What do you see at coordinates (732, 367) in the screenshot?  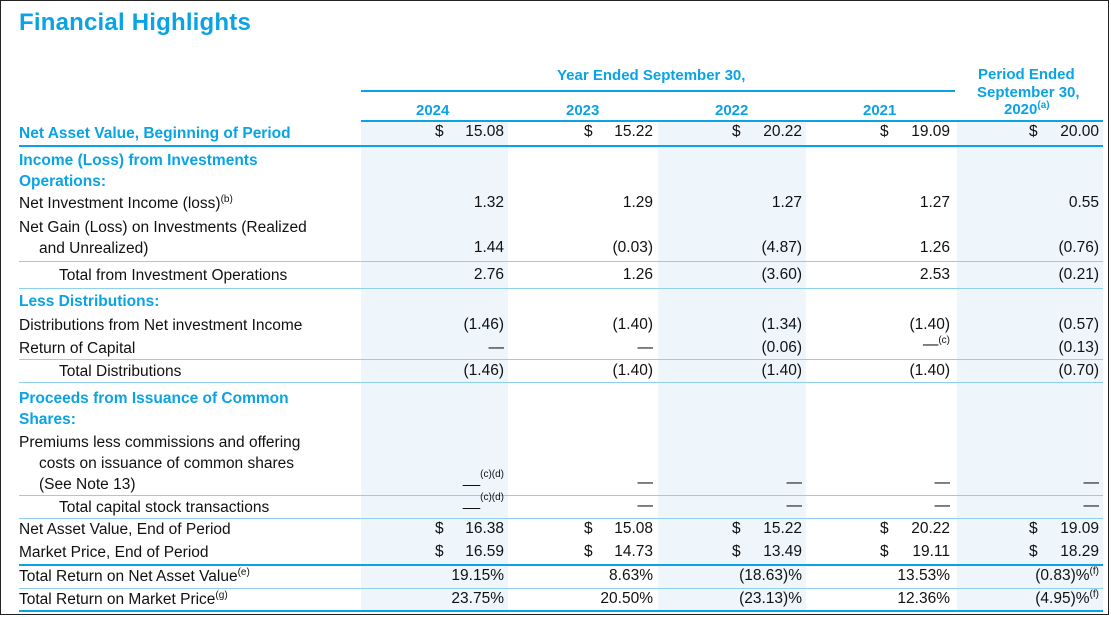 I see `col-shade-2022` at bounding box center [732, 367].